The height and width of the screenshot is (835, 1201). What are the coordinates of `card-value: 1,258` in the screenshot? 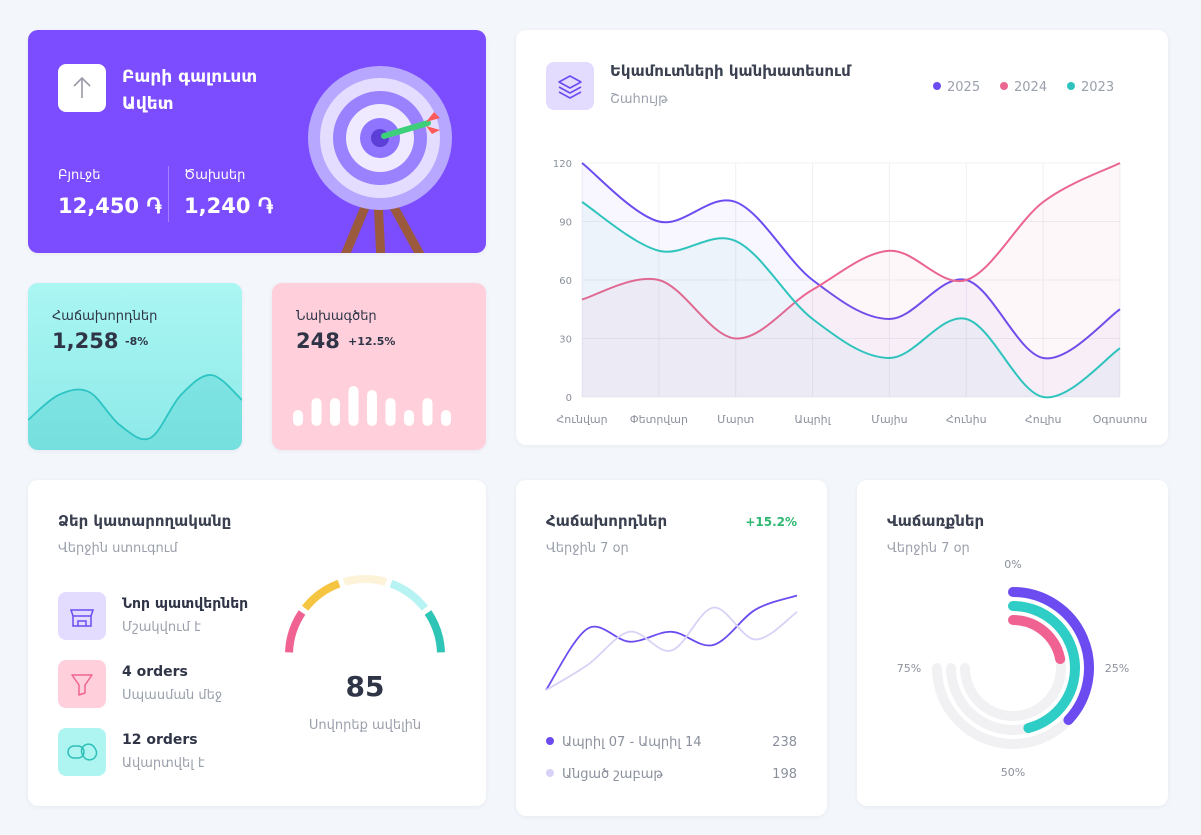 It's located at (85, 341).